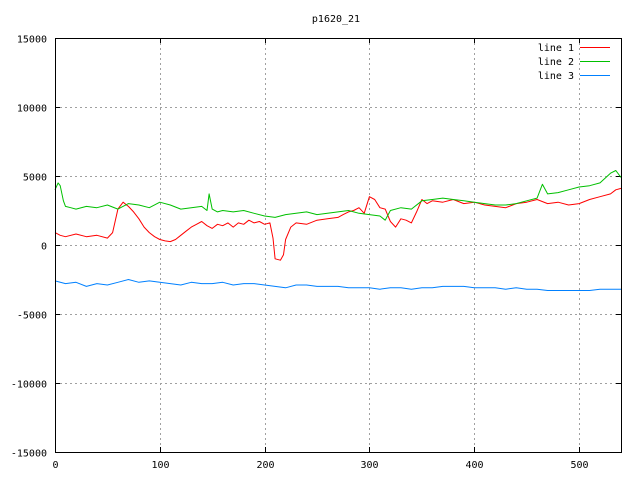  Describe the element at coordinates (32, 109) in the screenshot. I see `y-tick-label: 10000` at that location.